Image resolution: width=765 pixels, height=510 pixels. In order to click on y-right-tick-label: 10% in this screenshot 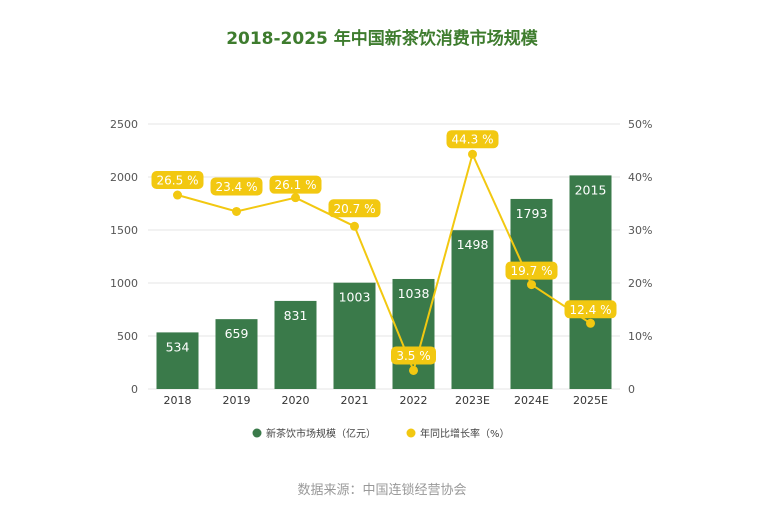, I will do `click(640, 336)`.